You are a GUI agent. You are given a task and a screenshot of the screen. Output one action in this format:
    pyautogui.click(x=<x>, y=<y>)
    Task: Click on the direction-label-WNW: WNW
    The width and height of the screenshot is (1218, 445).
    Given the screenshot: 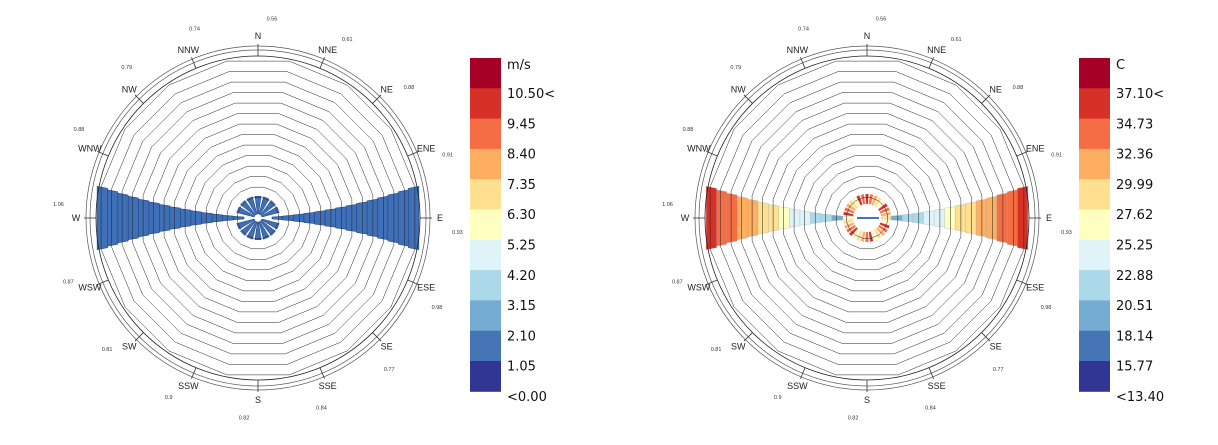 What is the action you would take?
    pyautogui.click(x=699, y=148)
    